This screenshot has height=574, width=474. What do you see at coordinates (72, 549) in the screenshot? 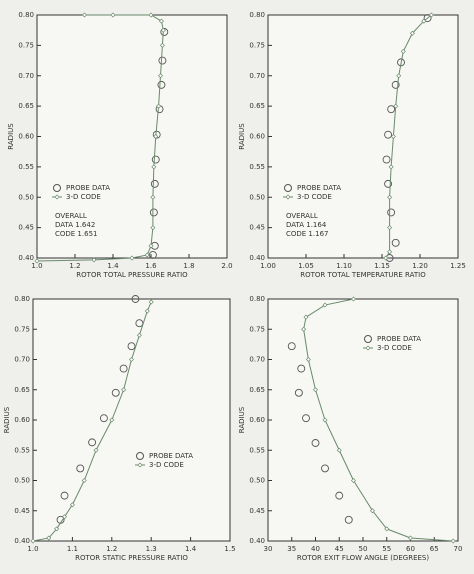
I see `x-tick-label: 1.1` at bounding box center [72, 549].